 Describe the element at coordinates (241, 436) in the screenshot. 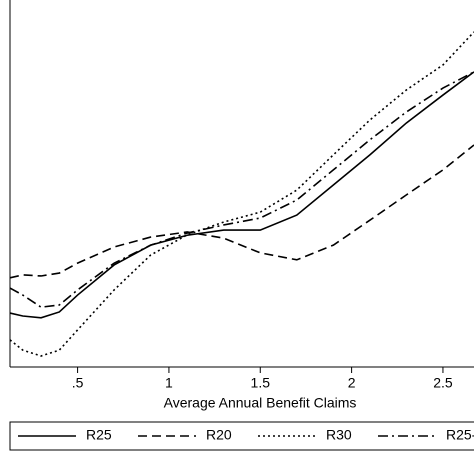

I see `legend-box` at that location.